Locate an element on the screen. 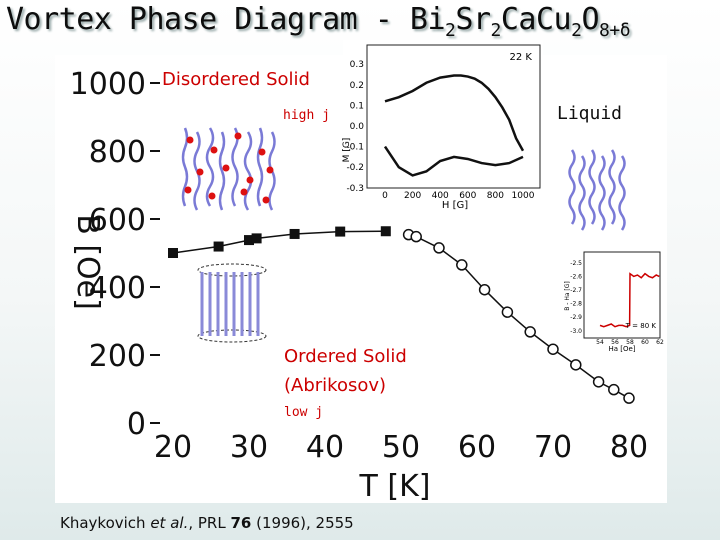  inset1-x-tick: 200 is located at coordinates (412, 196).